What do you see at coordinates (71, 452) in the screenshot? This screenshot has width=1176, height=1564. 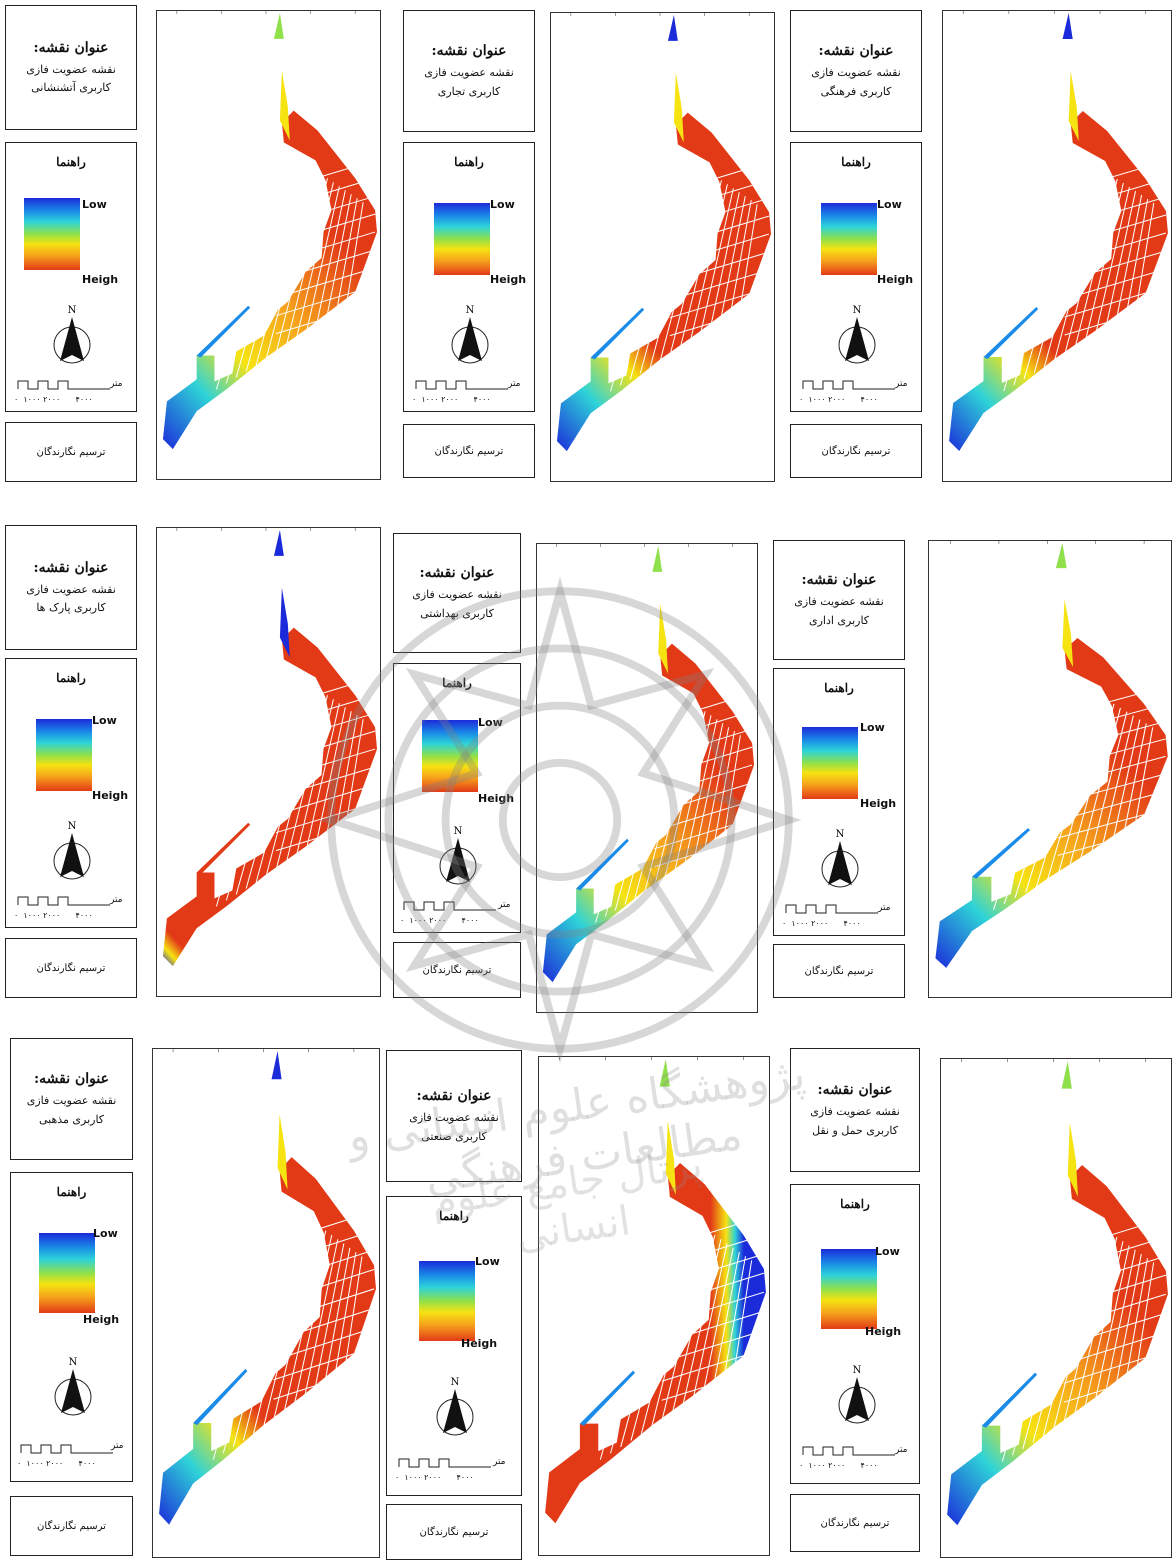 I see `author-box-1: ترسیم نگارندگان` at bounding box center [71, 452].